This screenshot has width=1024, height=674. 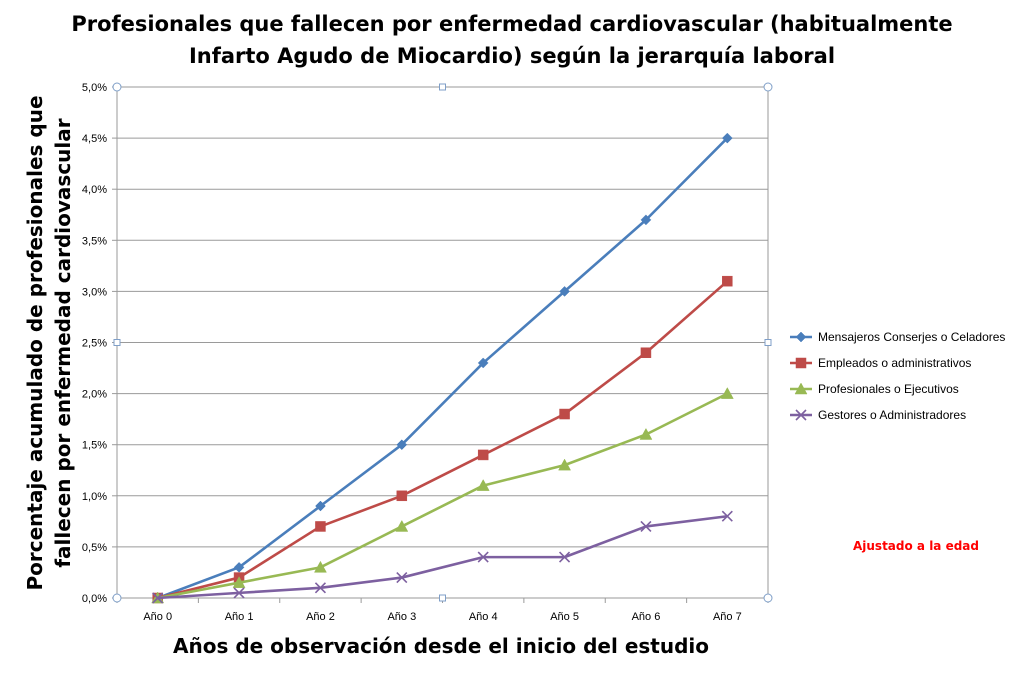 I want to click on legend-label: Gestores o Administradores, so click(x=892, y=415).